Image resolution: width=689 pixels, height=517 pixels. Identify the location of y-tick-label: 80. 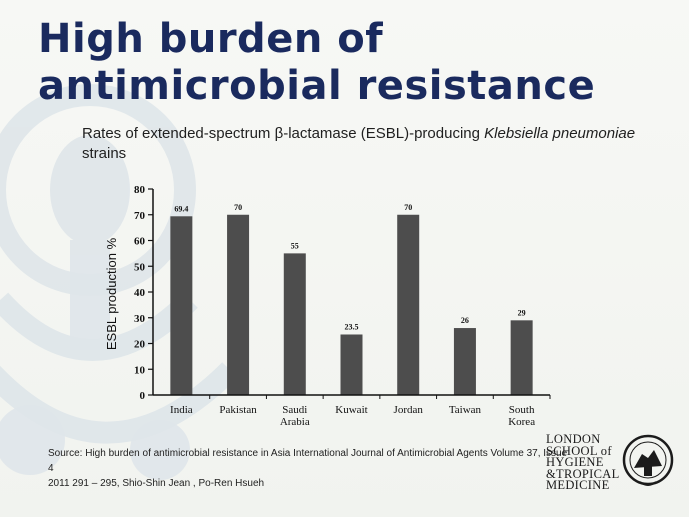
(140, 190).